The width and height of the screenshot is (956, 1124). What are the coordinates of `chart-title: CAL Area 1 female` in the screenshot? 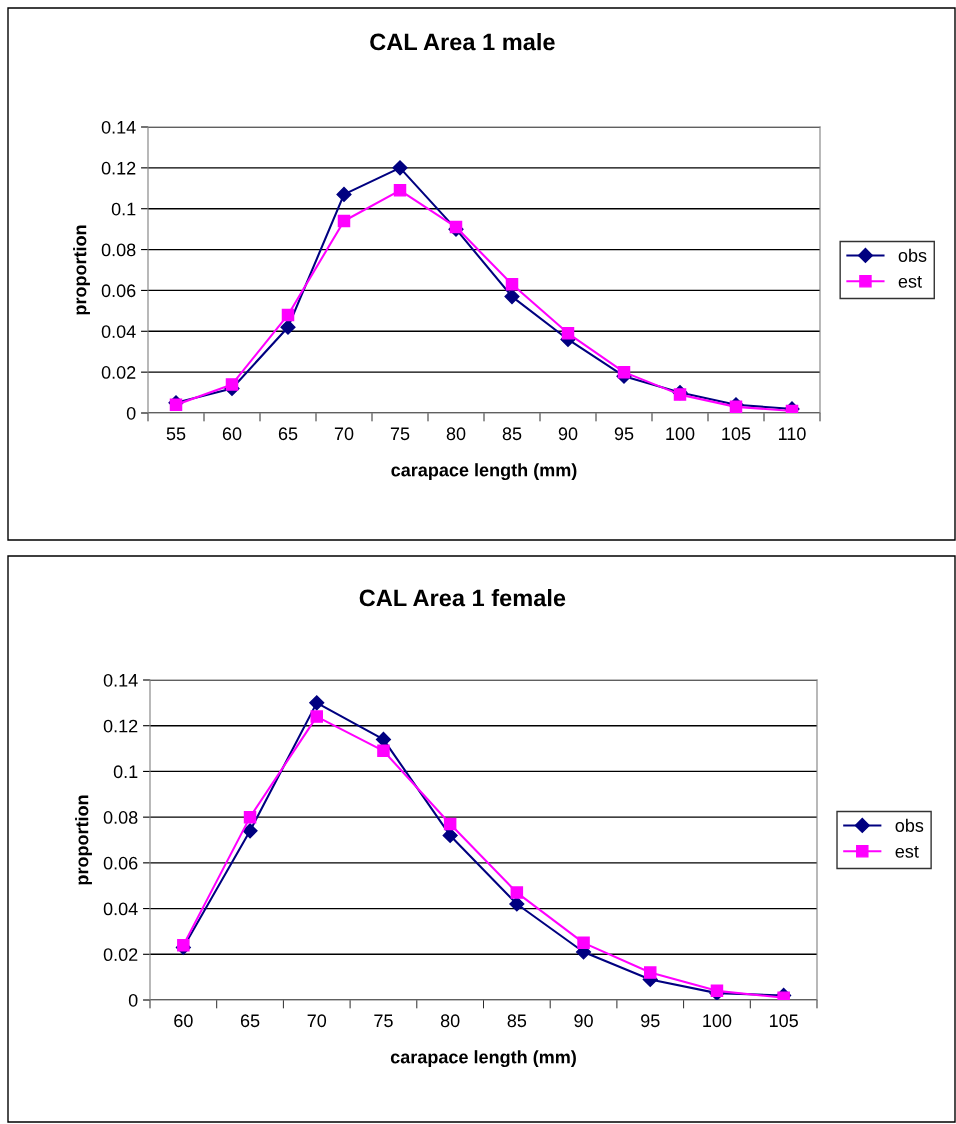 It's located at (462, 597).